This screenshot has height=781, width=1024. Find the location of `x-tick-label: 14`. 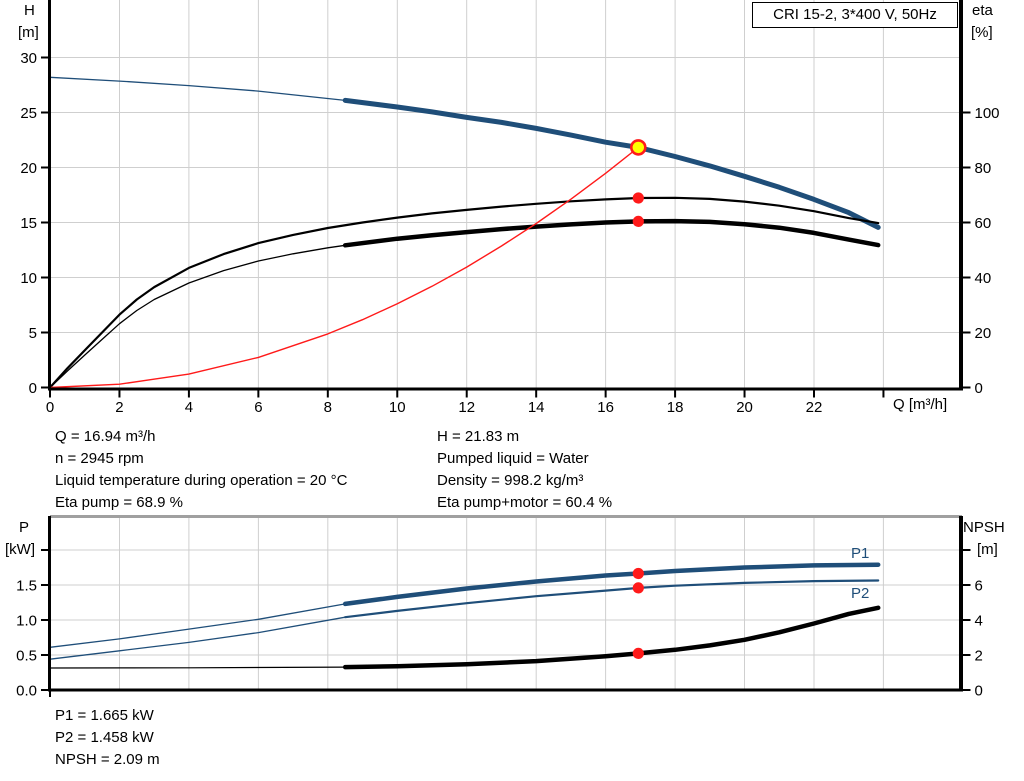

x-tick-label: 14 is located at coordinates (536, 407).